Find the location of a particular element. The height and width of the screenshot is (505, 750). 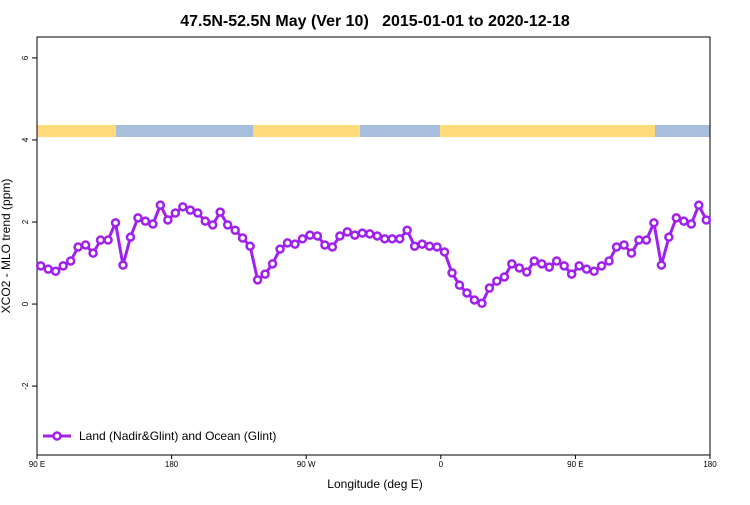

legend-marker is located at coordinates (57, 436).